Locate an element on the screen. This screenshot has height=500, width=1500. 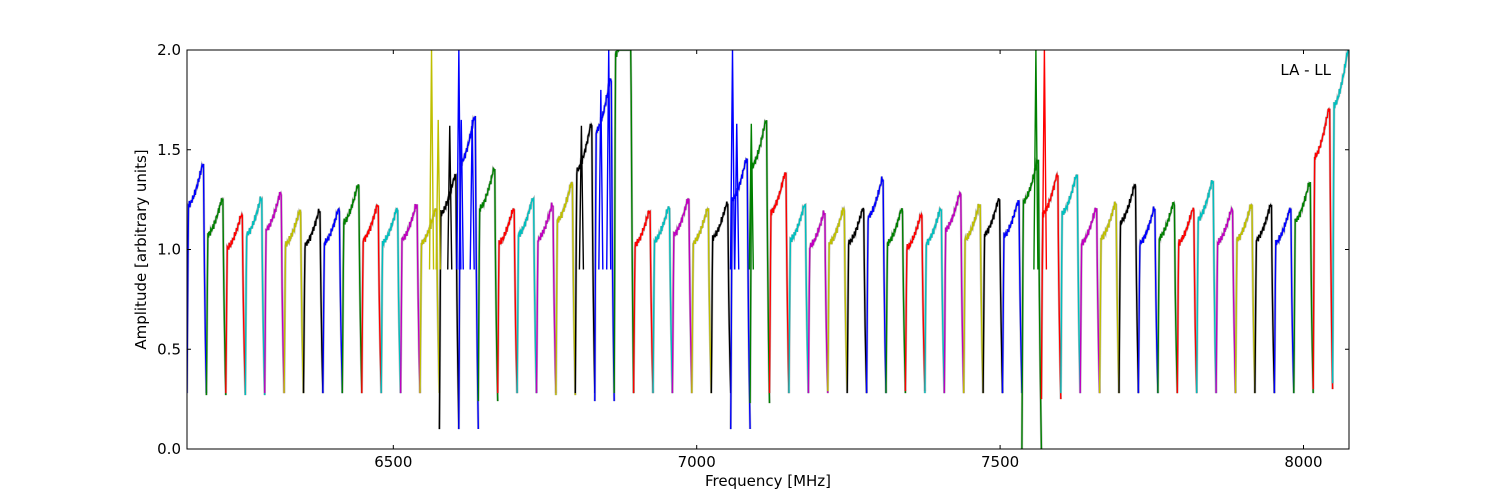
y-tick-label: 1.5 is located at coordinates (169, 150).